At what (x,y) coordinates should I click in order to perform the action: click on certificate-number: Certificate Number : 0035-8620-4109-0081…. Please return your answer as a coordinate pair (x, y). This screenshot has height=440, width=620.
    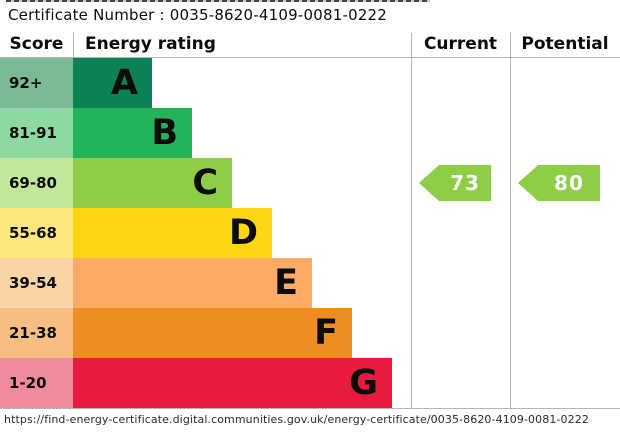
    Looking at the image, I should click on (198, 15).